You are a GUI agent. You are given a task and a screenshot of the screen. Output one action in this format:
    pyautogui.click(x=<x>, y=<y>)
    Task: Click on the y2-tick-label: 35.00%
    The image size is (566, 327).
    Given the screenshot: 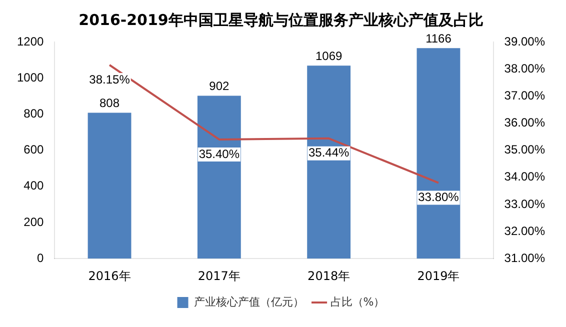 What is the action you would take?
    pyautogui.click(x=525, y=149)
    